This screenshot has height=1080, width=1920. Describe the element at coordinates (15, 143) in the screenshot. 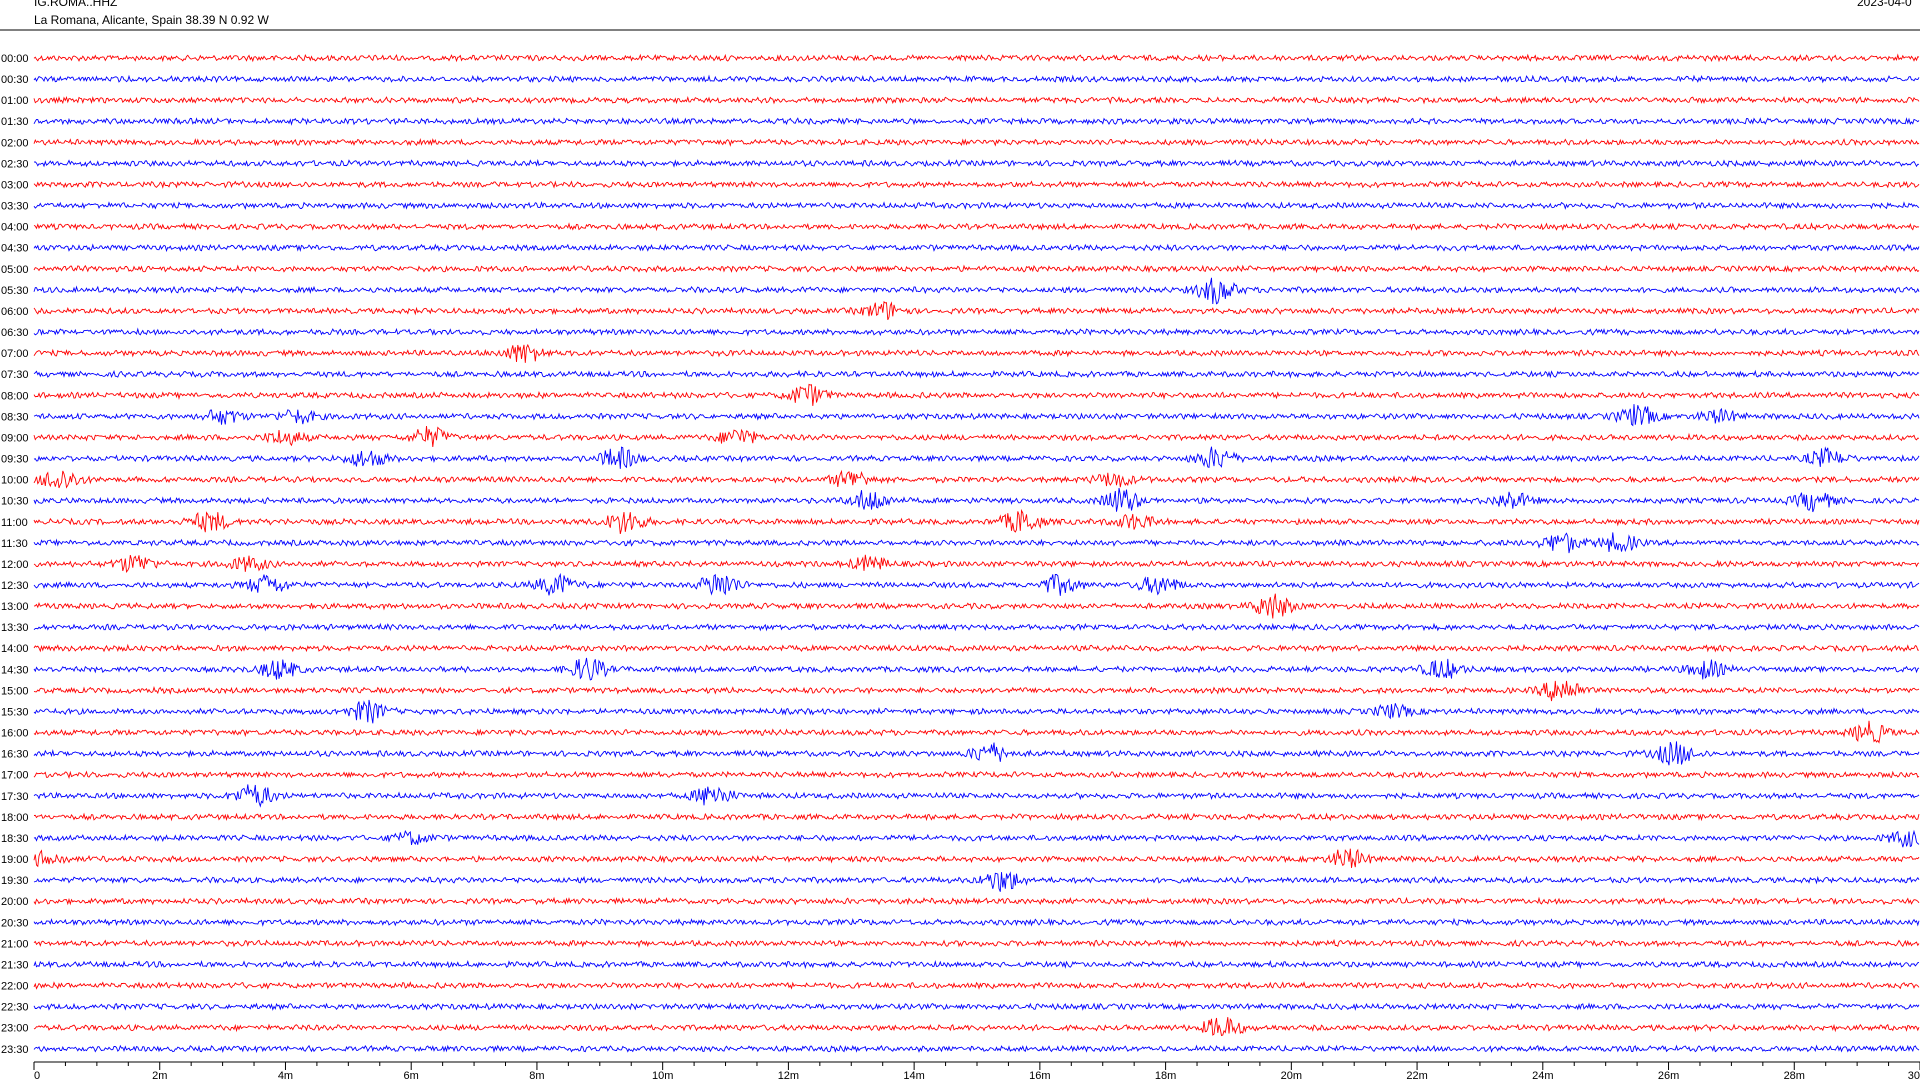

I see `row-label: 02:00` at that location.